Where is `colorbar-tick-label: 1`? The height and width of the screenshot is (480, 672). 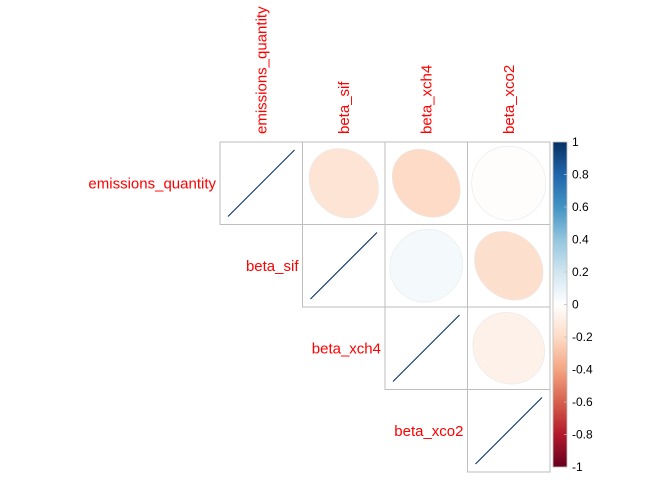
colorbar-tick-label: 1 is located at coordinates (575, 142).